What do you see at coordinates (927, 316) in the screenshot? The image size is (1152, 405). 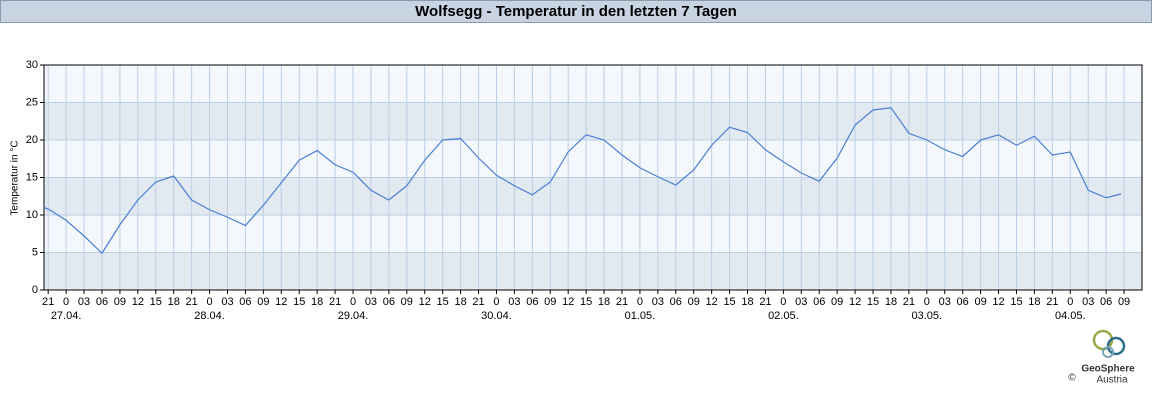 I see `date-label: 03.05.` at bounding box center [927, 316].